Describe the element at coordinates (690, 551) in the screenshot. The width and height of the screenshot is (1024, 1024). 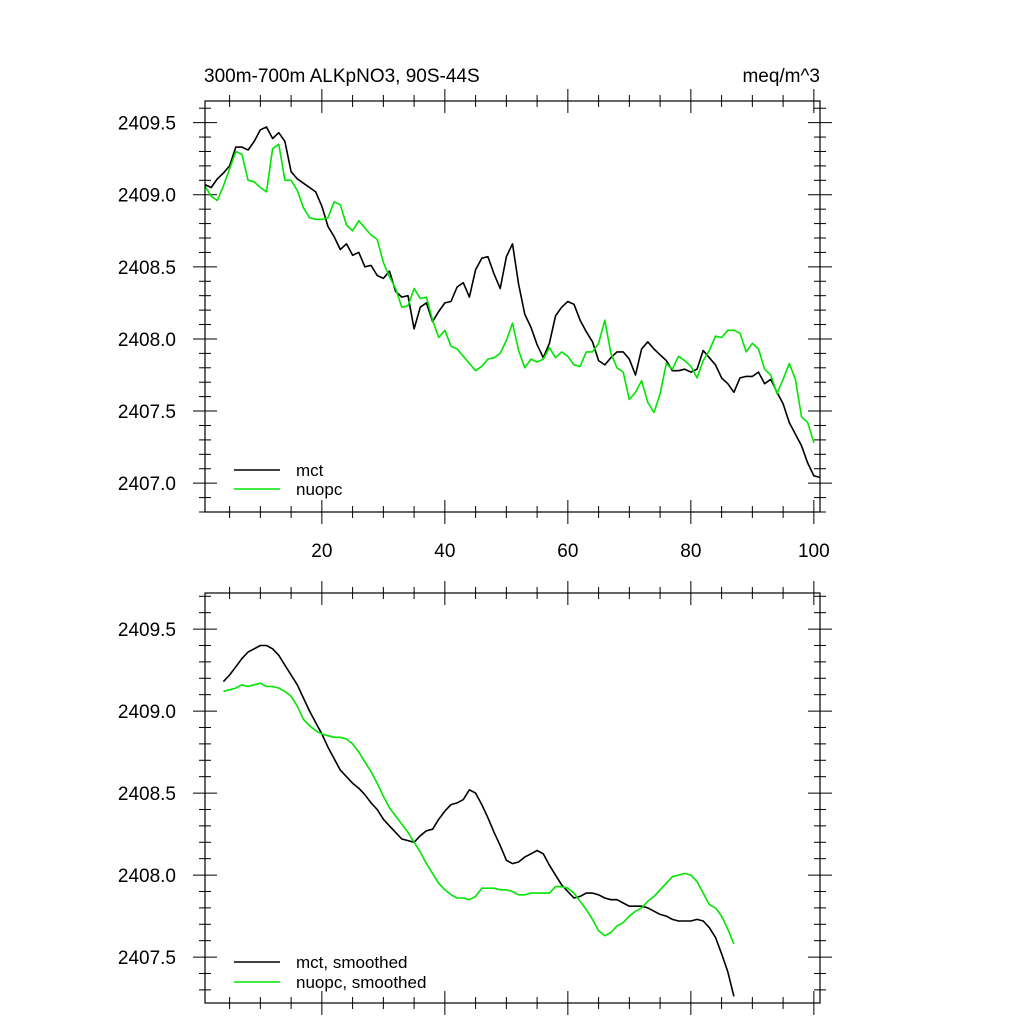
I see `x-tick-label: 80` at that location.